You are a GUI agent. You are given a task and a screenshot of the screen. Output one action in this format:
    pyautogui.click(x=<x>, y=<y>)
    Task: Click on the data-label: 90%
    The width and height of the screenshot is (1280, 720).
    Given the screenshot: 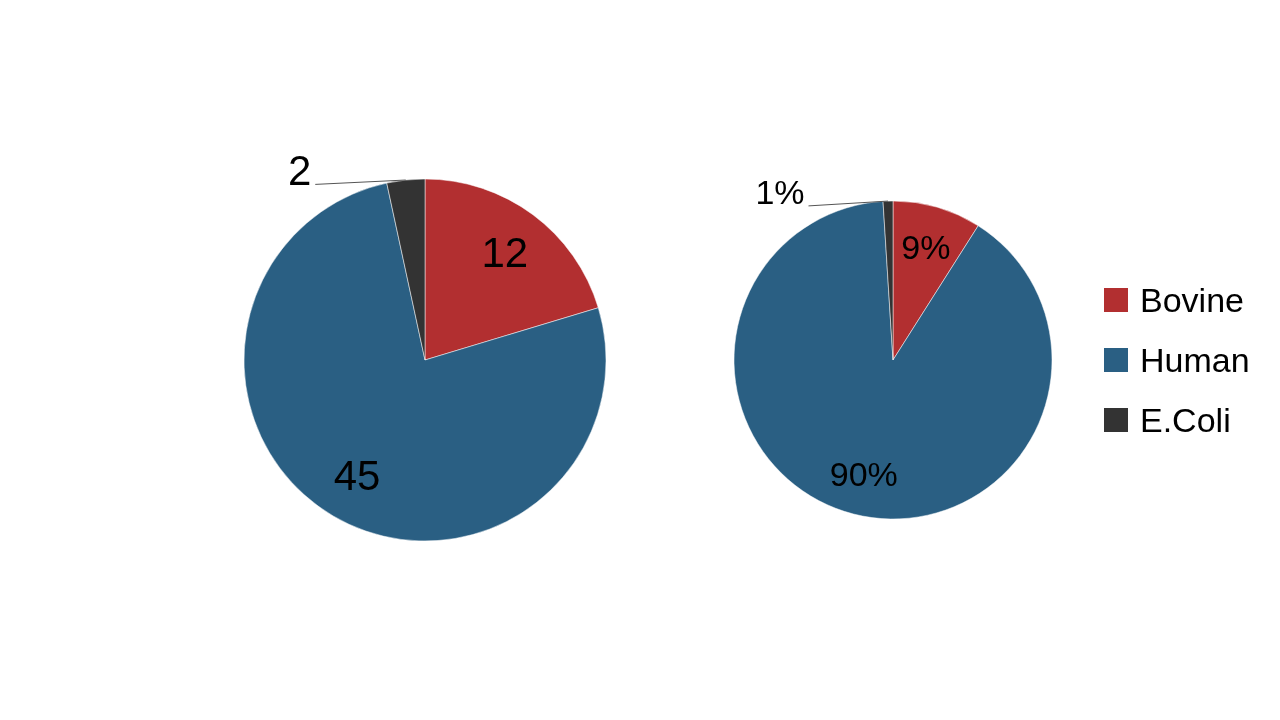 What is the action you would take?
    pyautogui.click(x=863, y=473)
    